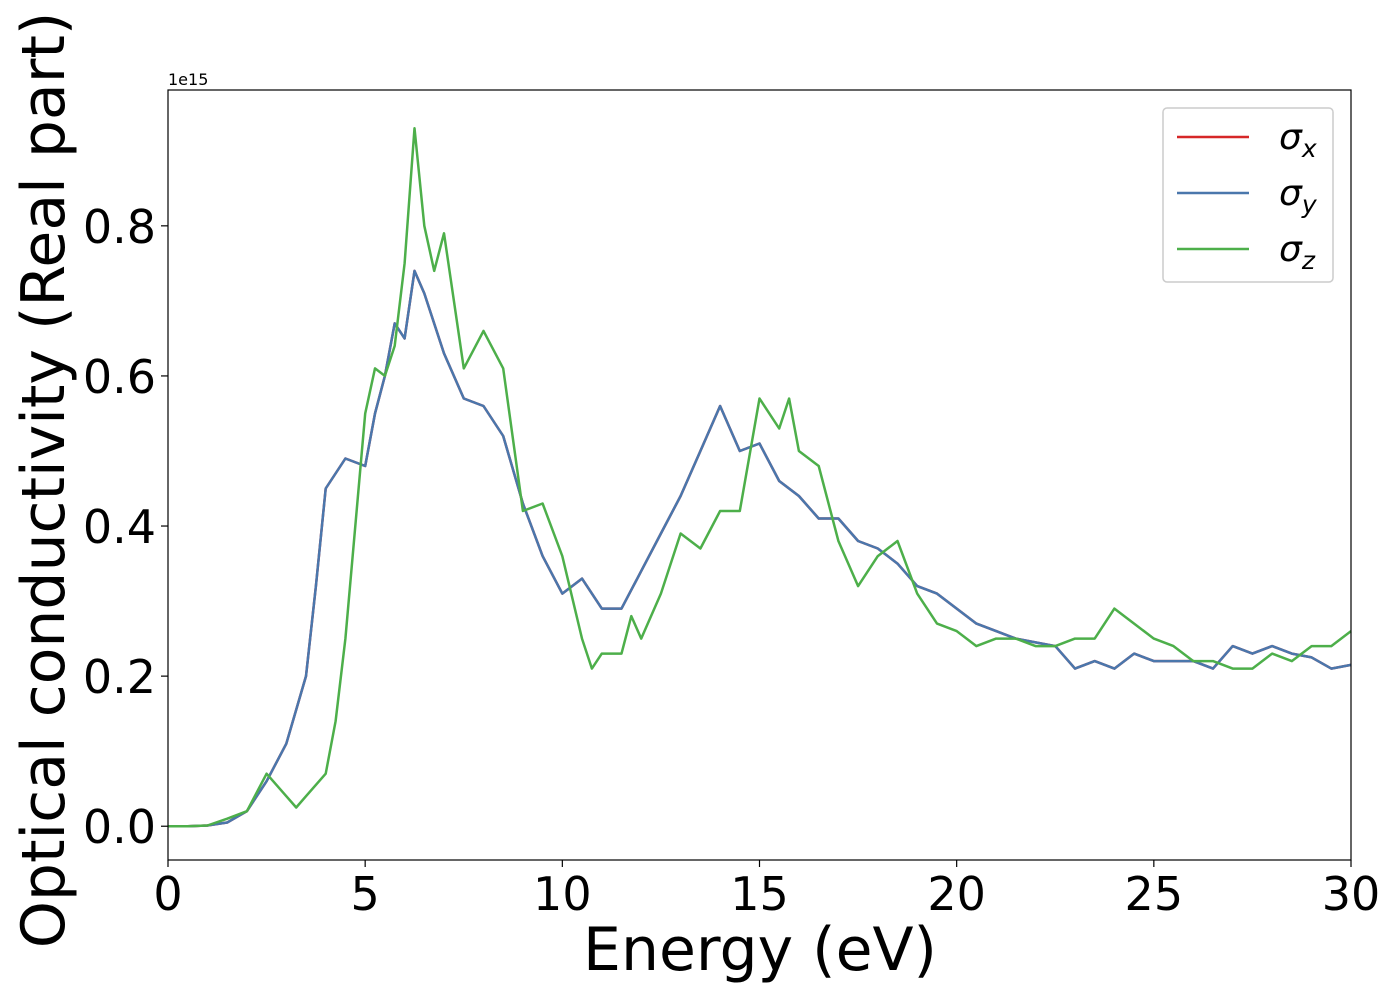 The image size is (1400, 1000). What do you see at coordinates (1248, 195) in the screenshot?
I see `legend-box` at bounding box center [1248, 195].